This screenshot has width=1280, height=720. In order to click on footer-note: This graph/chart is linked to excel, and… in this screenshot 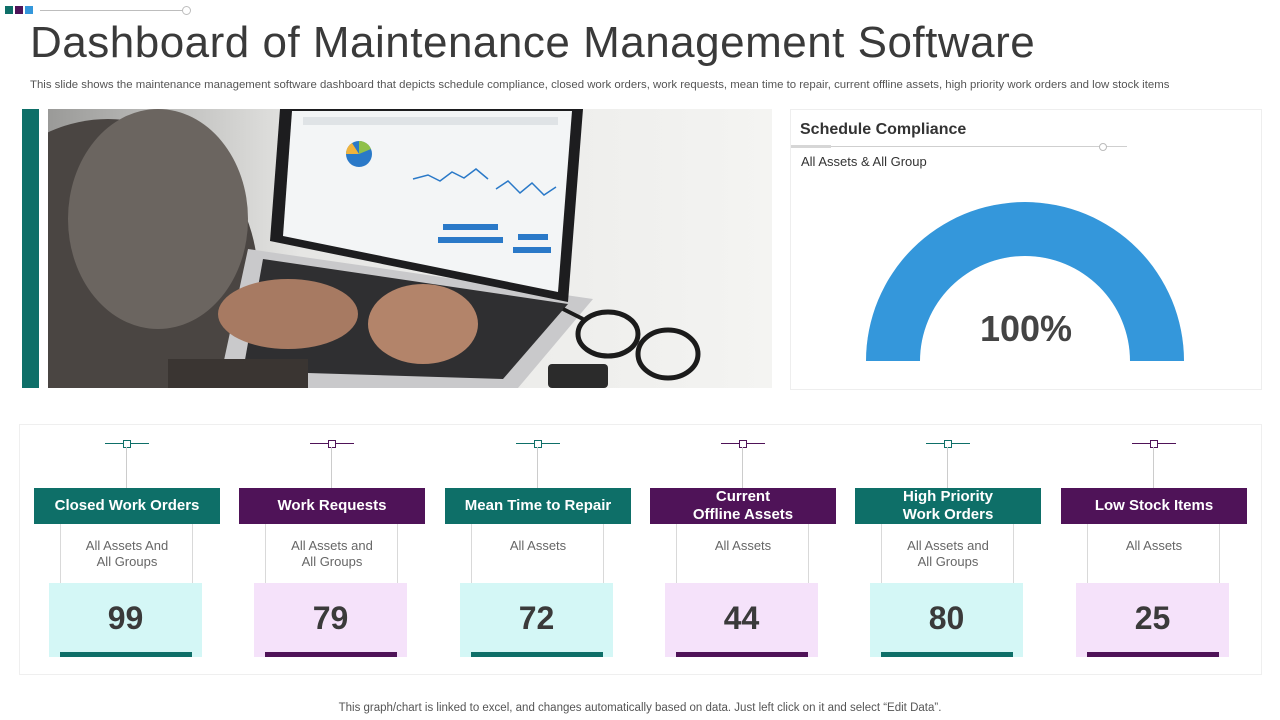, I will do `click(640, 708)`.